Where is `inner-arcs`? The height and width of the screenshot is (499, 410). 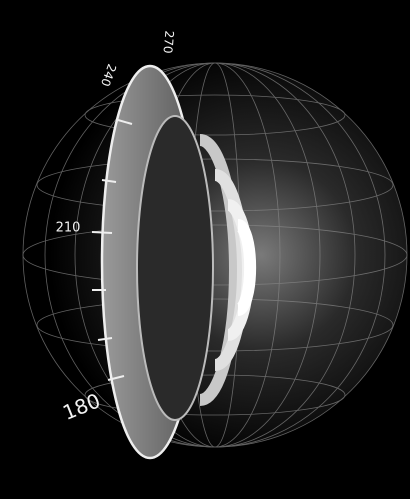
inner-arcs is located at coordinates (228, 270).